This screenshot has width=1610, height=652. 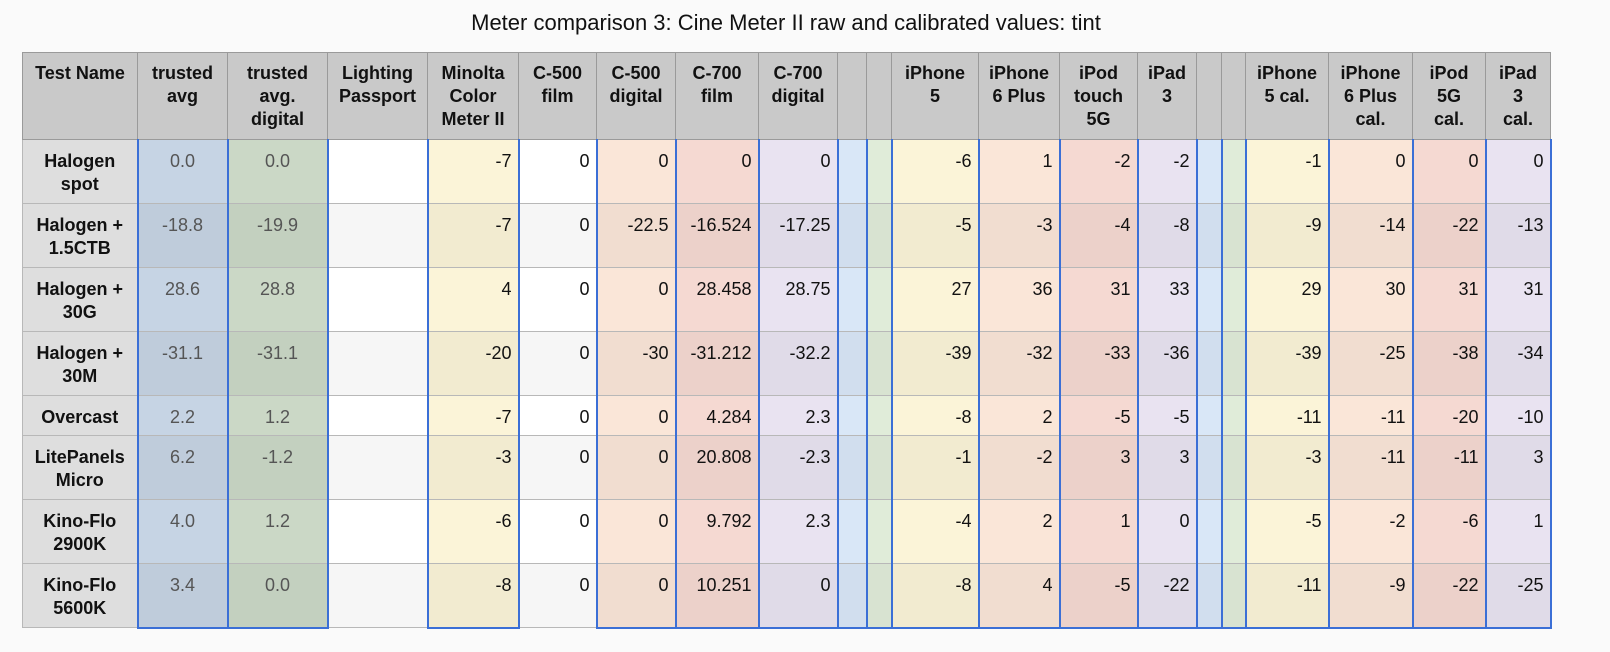 I want to click on table-cell: -13, so click(x=1518, y=235).